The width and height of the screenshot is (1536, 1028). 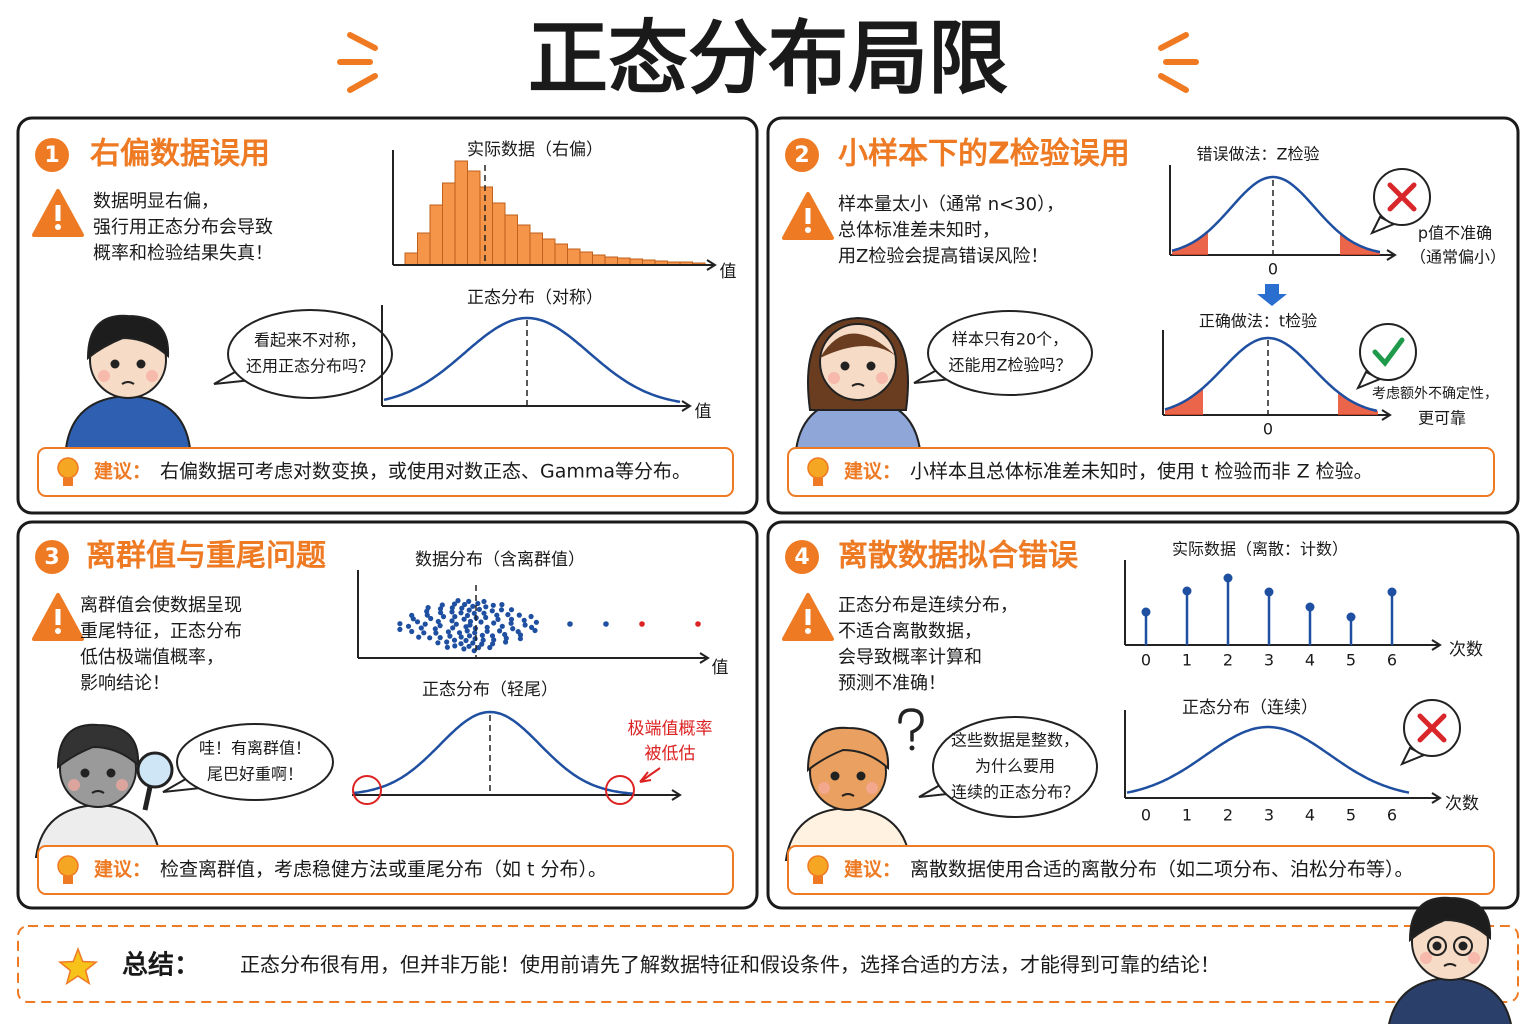 I want to click on tip-bulb, so click(x=68, y=468).